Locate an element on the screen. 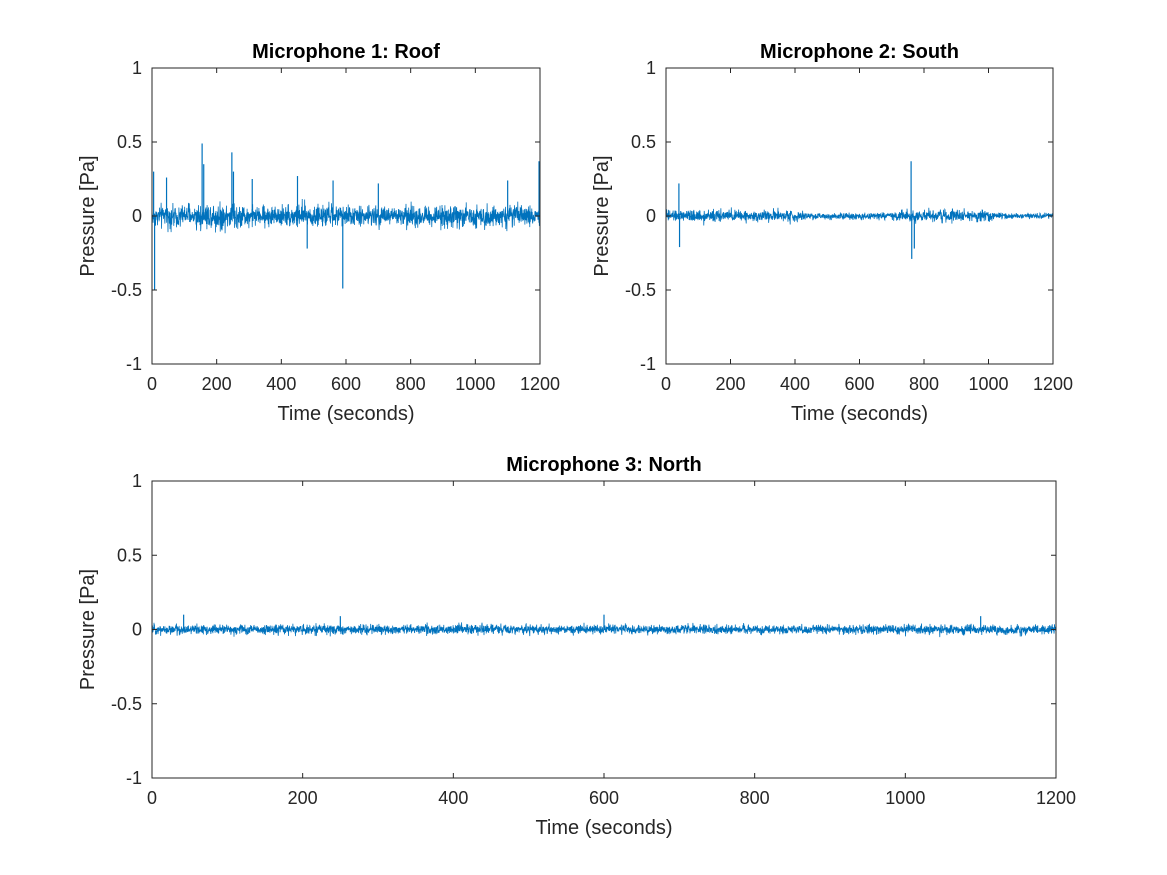 This screenshot has height=875, width=1167. mic1-xtick-label: 200 is located at coordinates (217, 384).